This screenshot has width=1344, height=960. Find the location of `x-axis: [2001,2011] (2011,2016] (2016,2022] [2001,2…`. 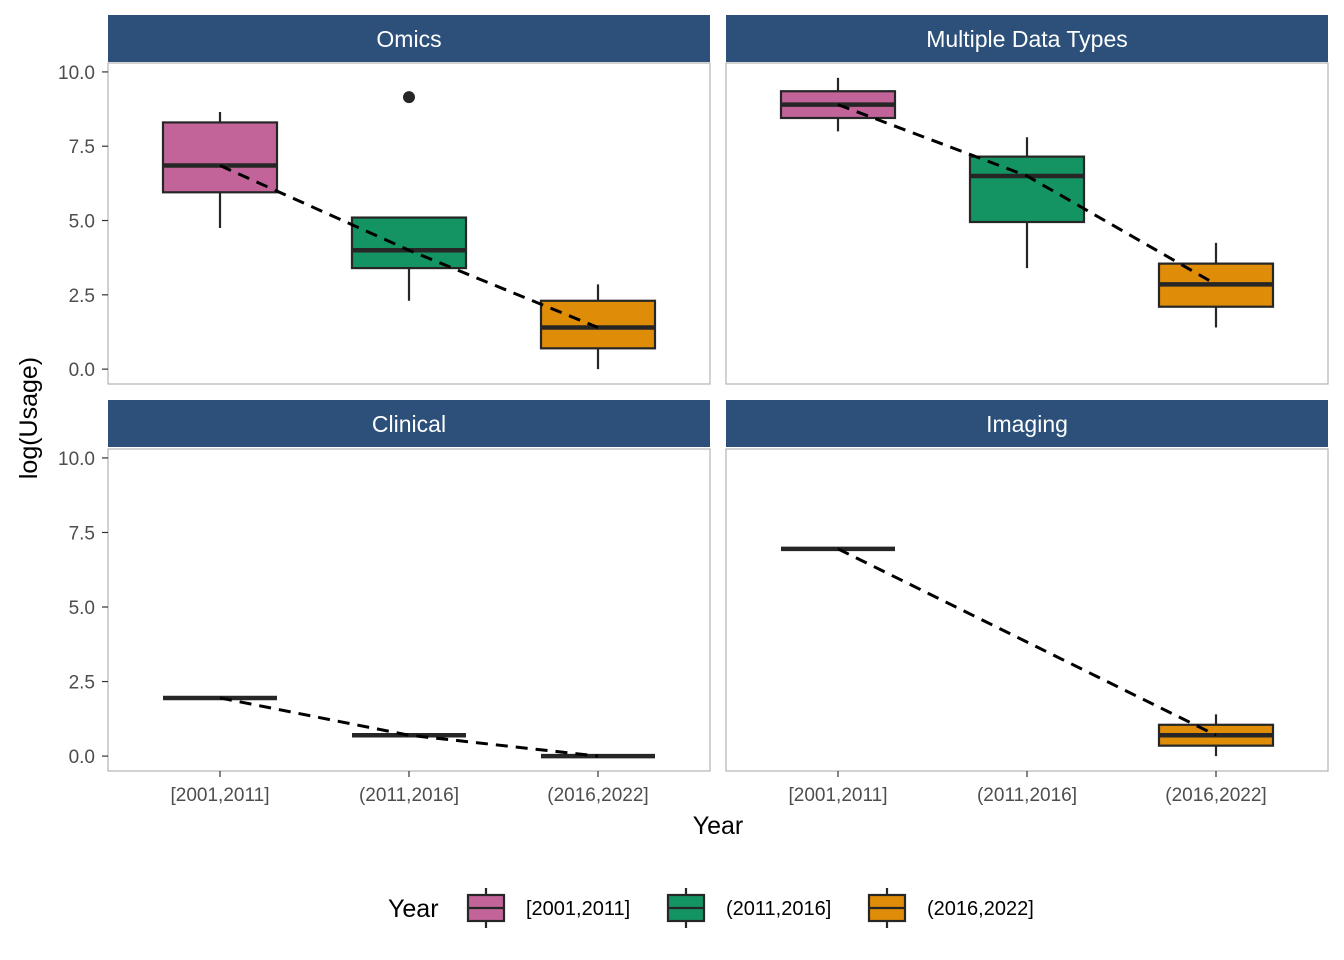

x-axis: [2001,2011] (2011,2016] (2016,2022] [2001,2… is located at coordinates (719, 788).